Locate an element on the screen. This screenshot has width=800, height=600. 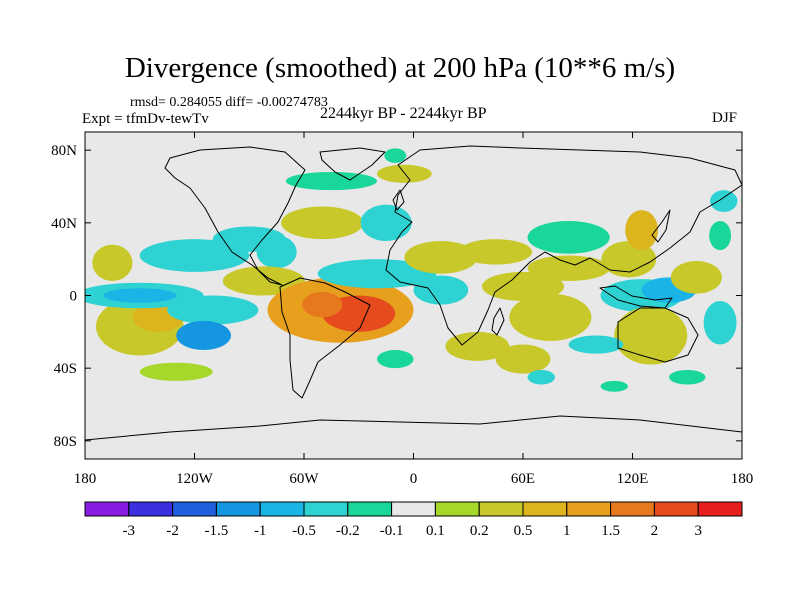
coastline-indonesia is located at coordinates (636, 297).